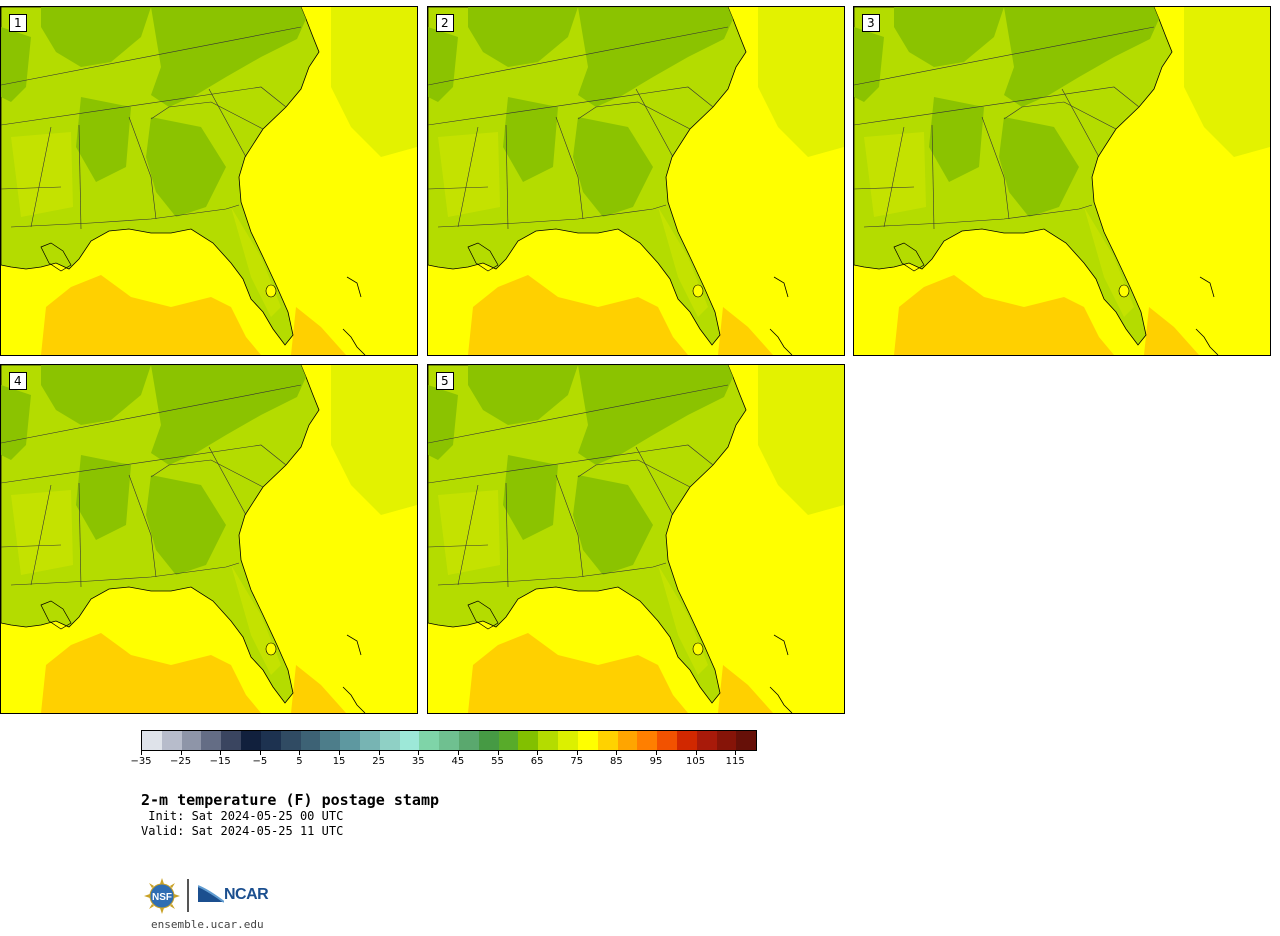 This screenshot has width=1280, height=936. Describe the element at coordinates (418, 761) in the screenshot. I see `colorbar-tick-label: 35` at that location.